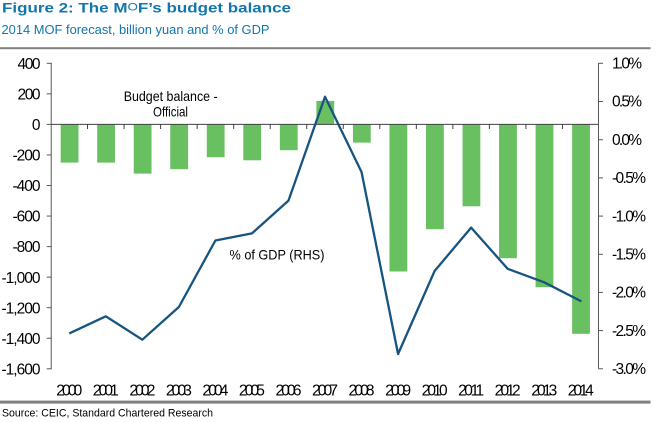  Describe the element at coordinates (27, 156) in the screenshot. I see `svg-text: -200` at that location.